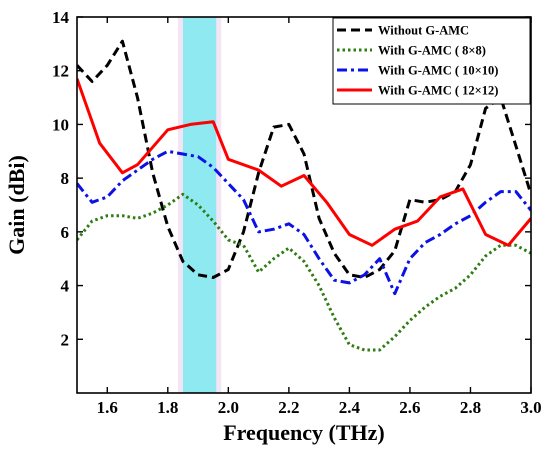 Image resolution: width=550 pixels, height=455 pixels. I want to click on x-tick-label: 2.8, so click(470, 407).